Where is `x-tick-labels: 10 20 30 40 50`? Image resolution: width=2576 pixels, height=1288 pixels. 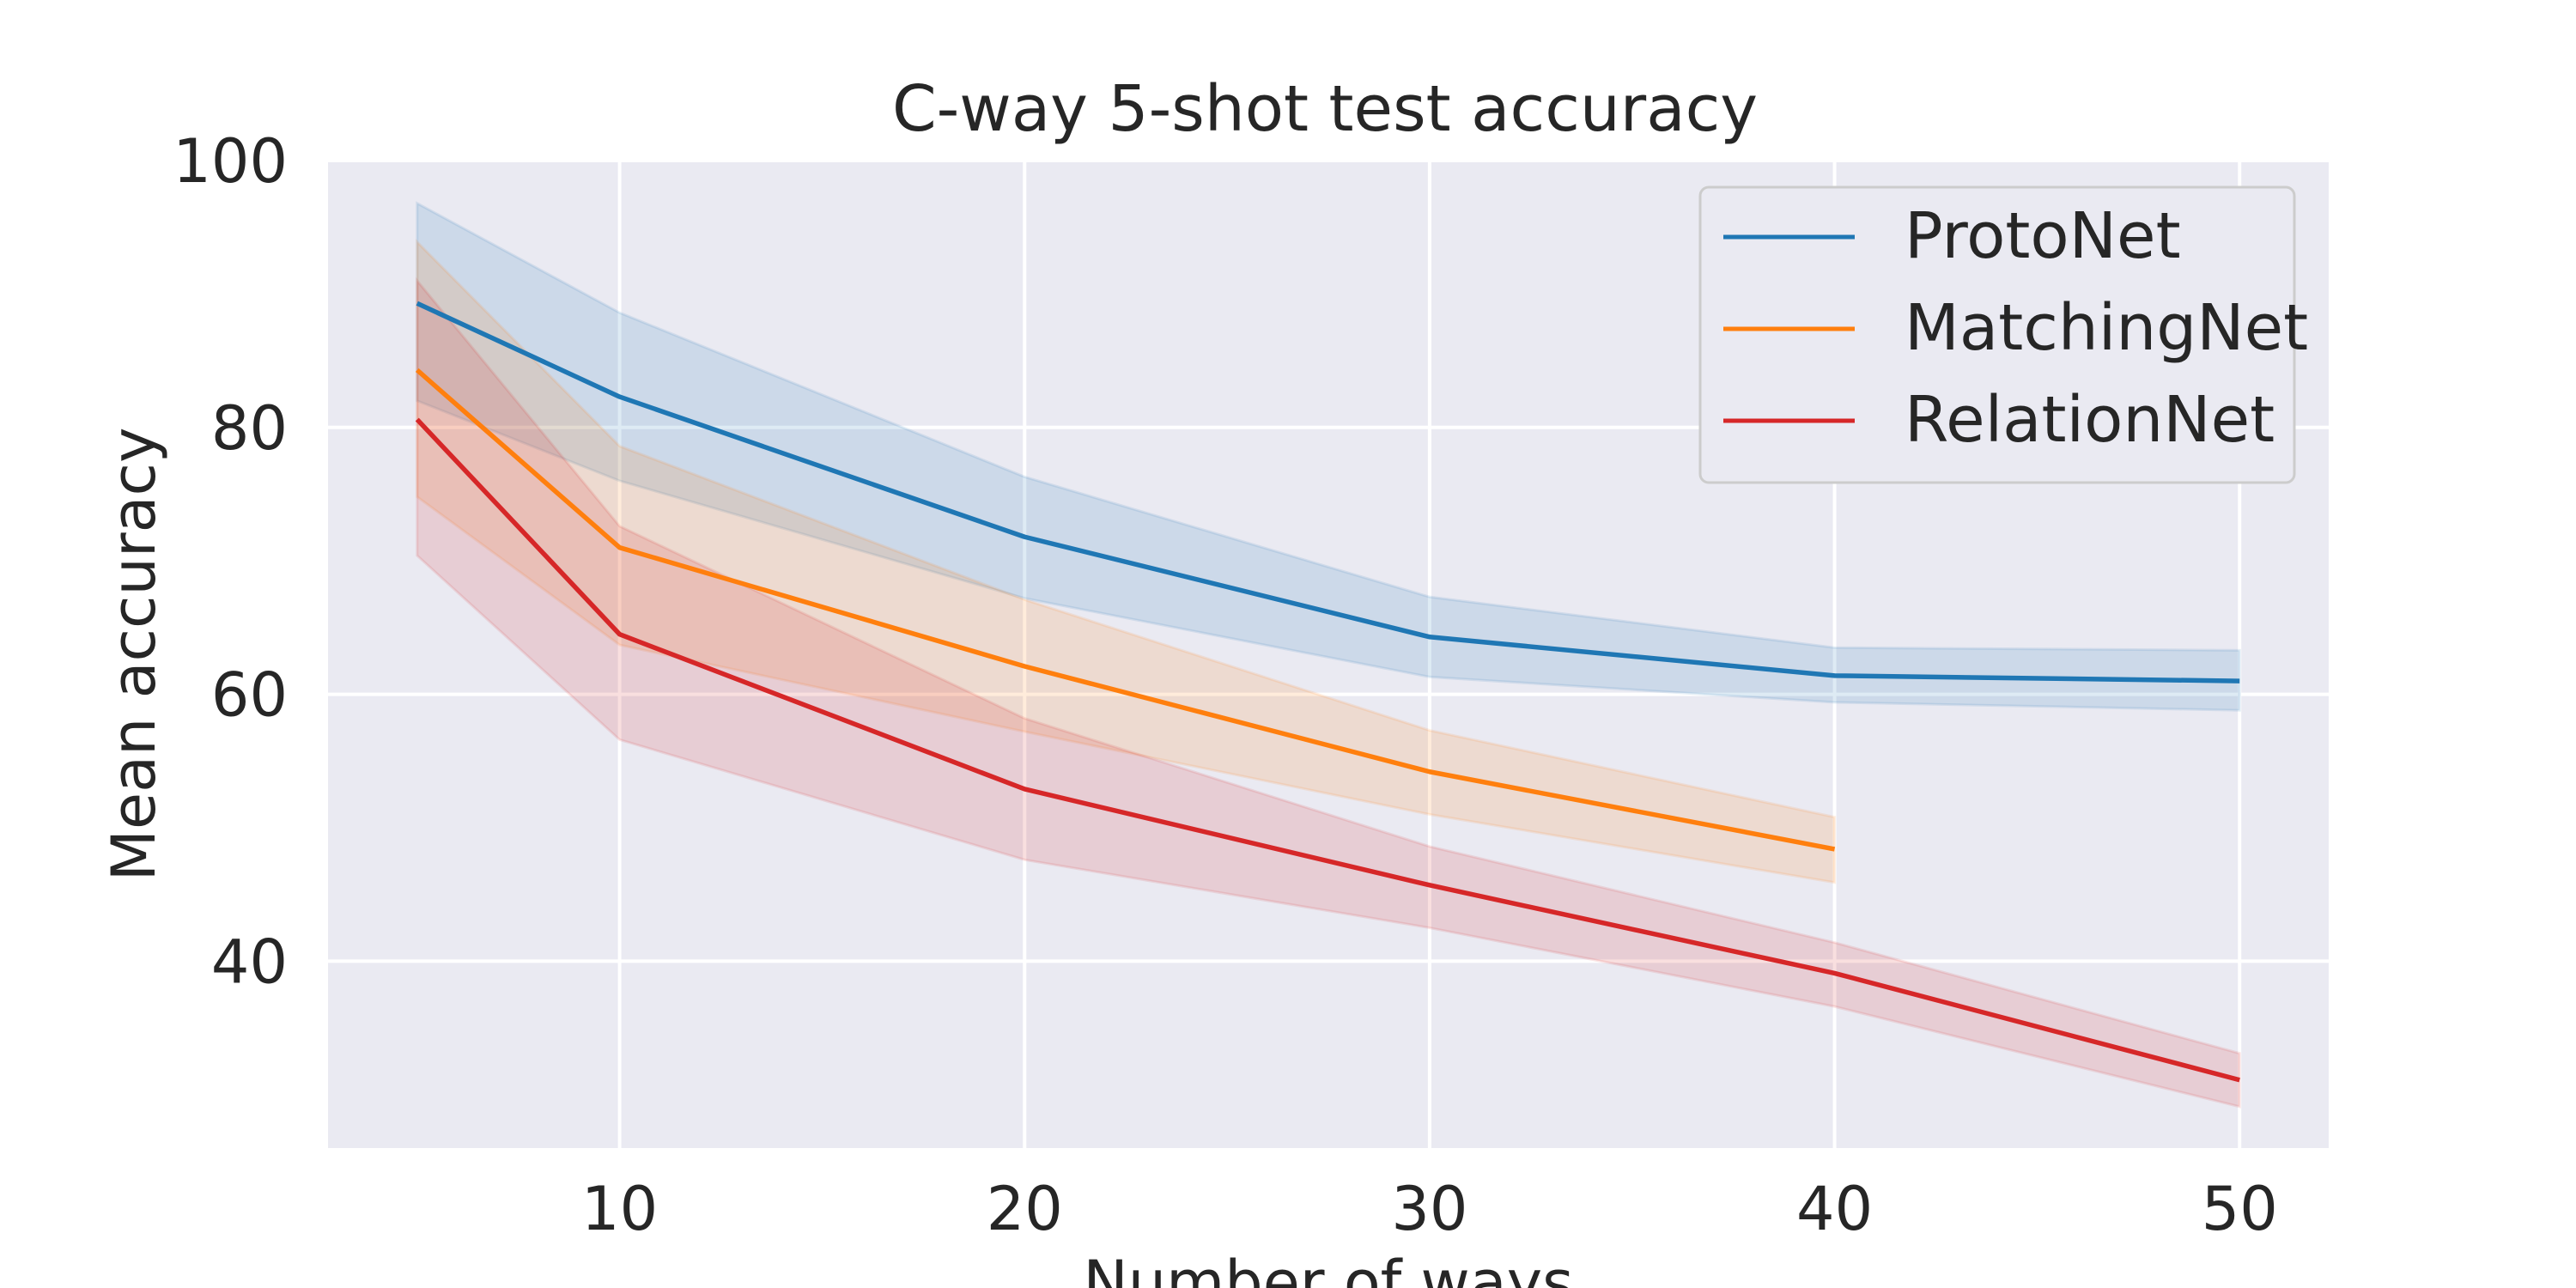 x-tick-labels: 10 20 30 40 50 is located at coordinates (1429, 1209).